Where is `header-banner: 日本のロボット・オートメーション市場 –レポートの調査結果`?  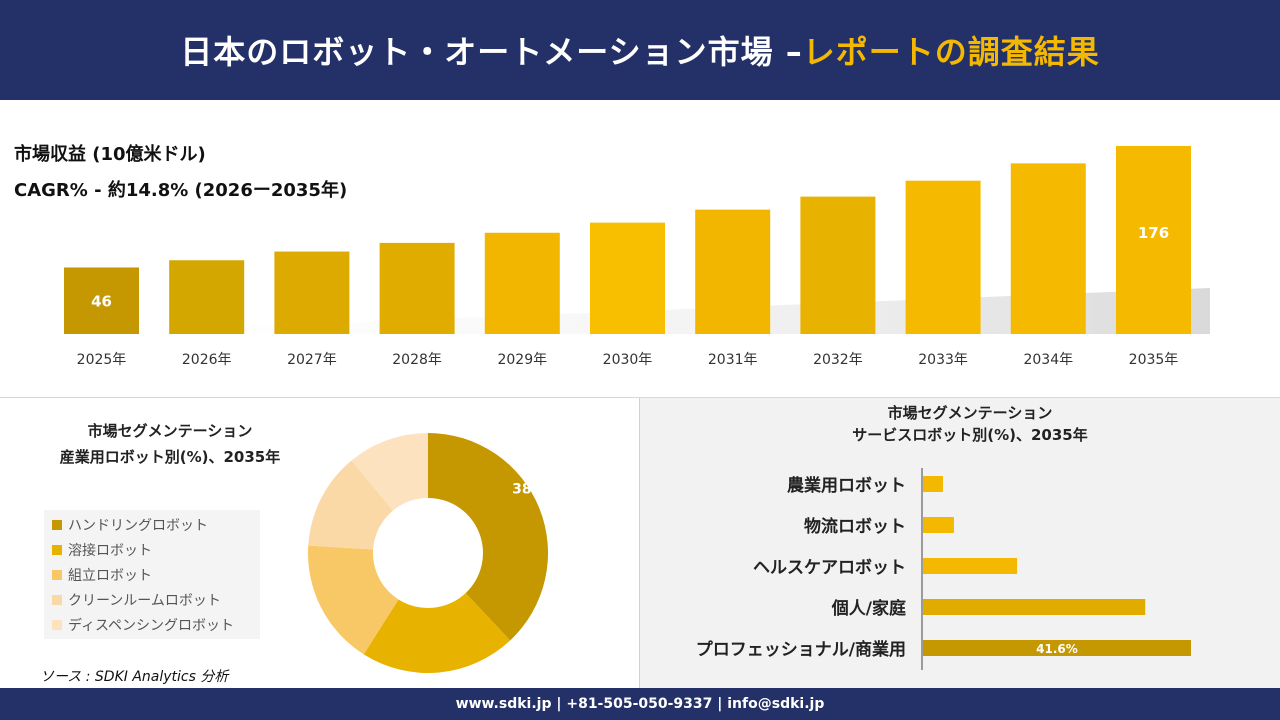
header-banner: 日本のロボット・オートメーション市場 –レポートの調査結果 is located at coordinates (640, 50).